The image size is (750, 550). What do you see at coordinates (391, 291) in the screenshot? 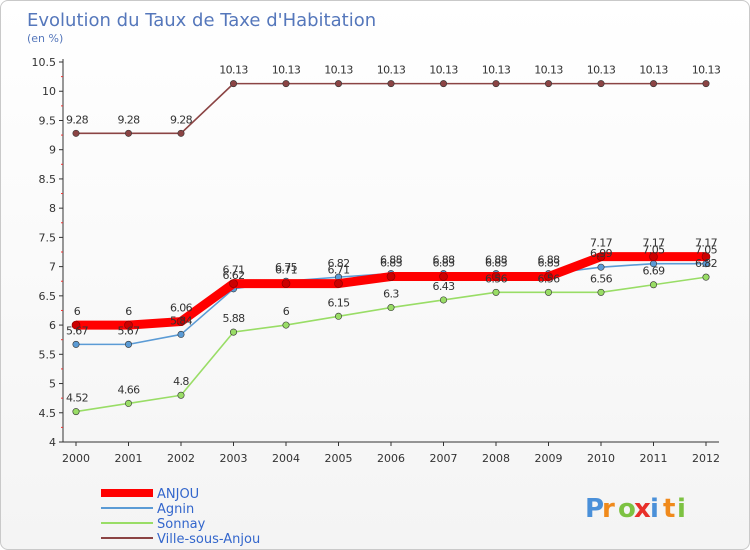
I see `series-anjou` at bounding box center [391, 291].